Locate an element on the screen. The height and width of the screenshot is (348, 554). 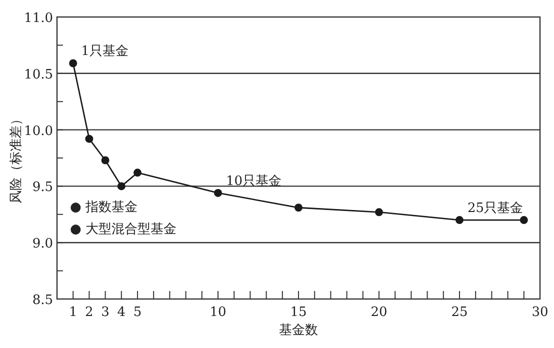
y-tick-label: 8.5 is located at coordinates (42, 300).